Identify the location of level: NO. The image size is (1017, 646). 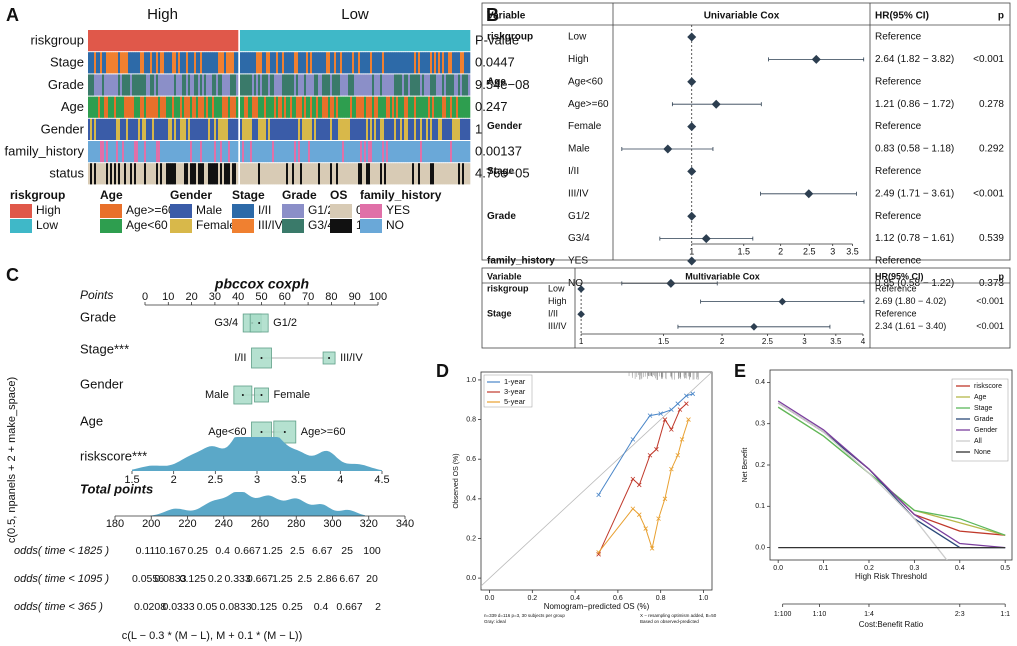
(575, 283).